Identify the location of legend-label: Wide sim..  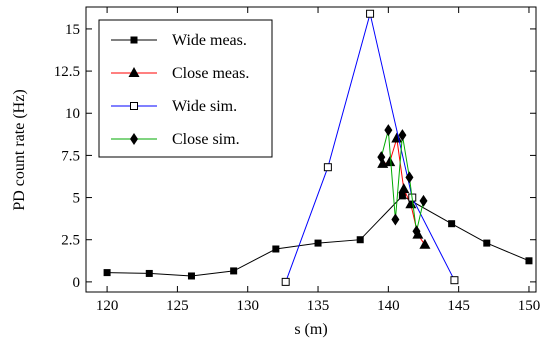
(204, 106).